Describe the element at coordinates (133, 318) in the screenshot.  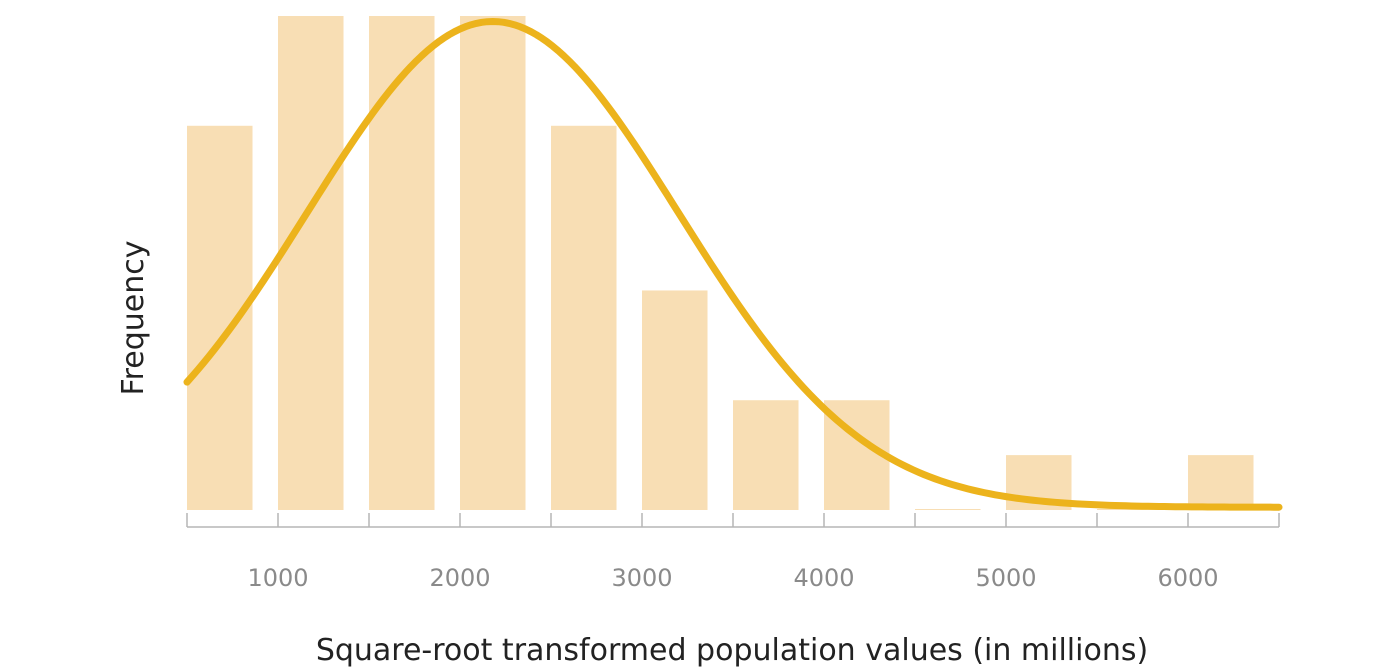
I see `y-axis-title: Frequency` at that location.